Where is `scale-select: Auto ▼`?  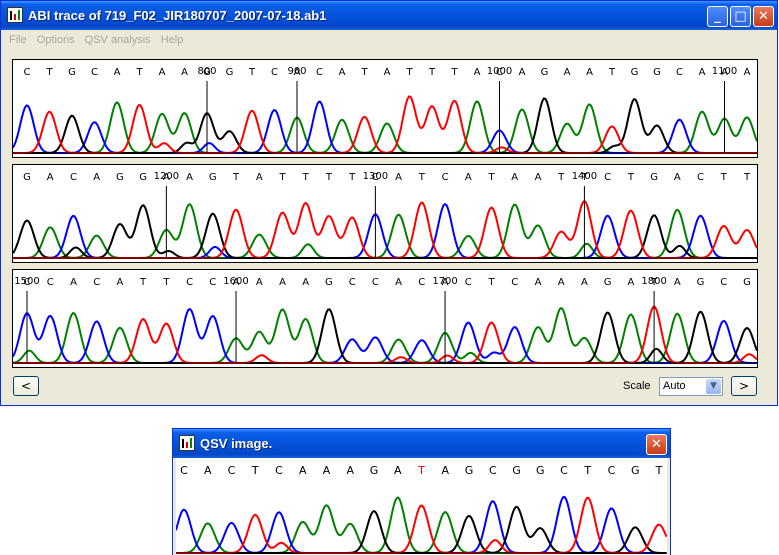
scale-select: Auto ▼ is located at coordinates (691, 386).